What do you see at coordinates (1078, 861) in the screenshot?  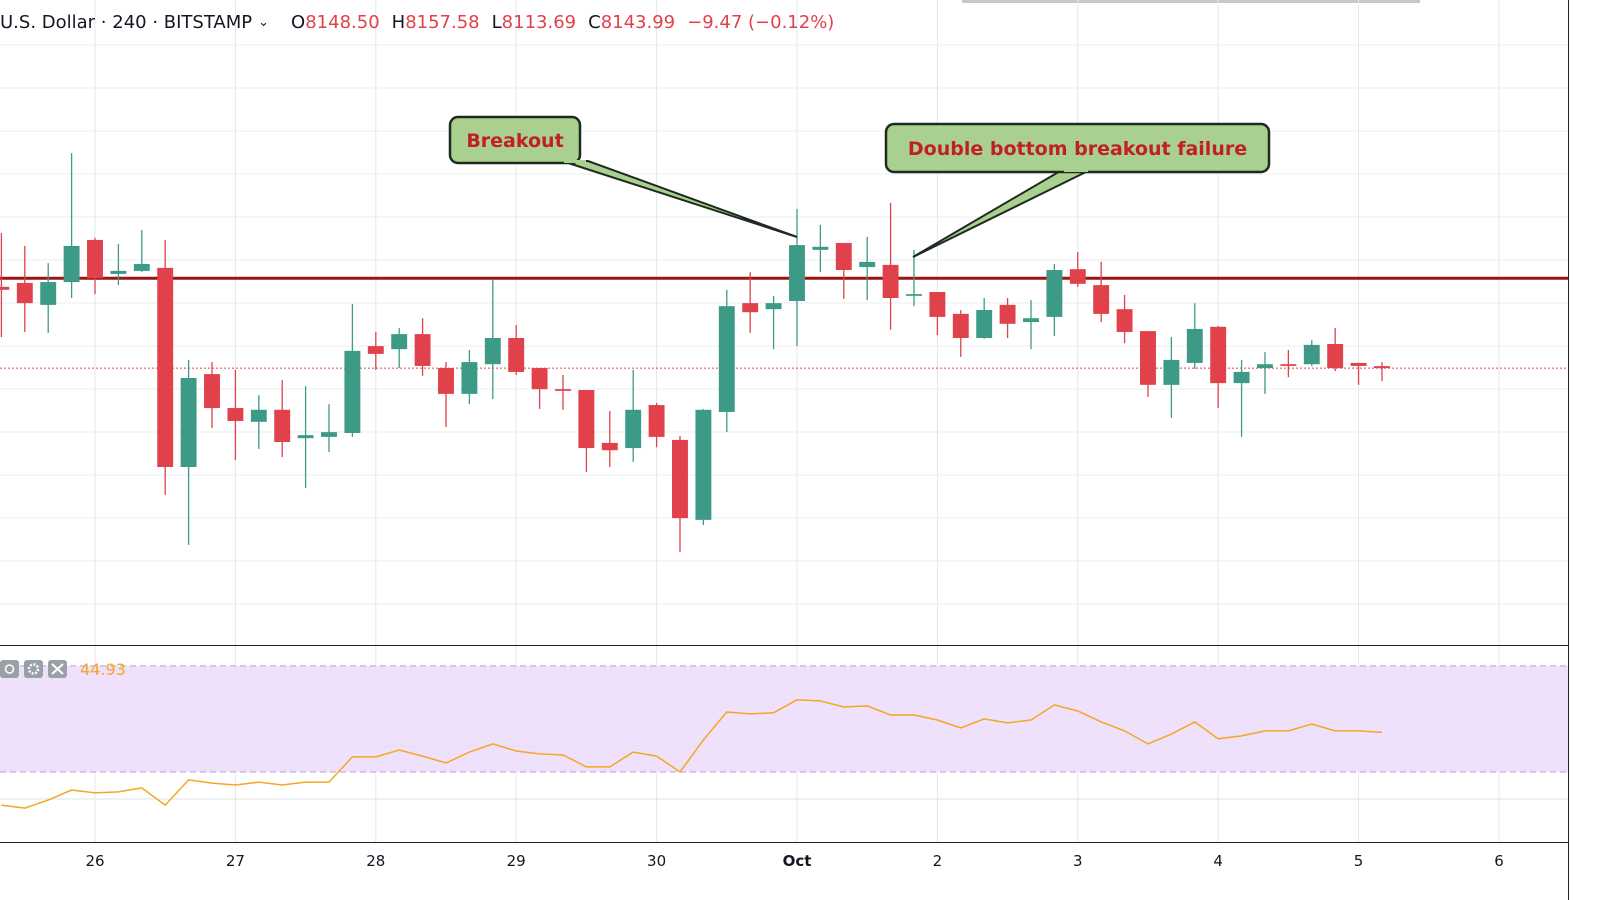 I see `x-tick-label: 3` at bounding box center [1078, 861].